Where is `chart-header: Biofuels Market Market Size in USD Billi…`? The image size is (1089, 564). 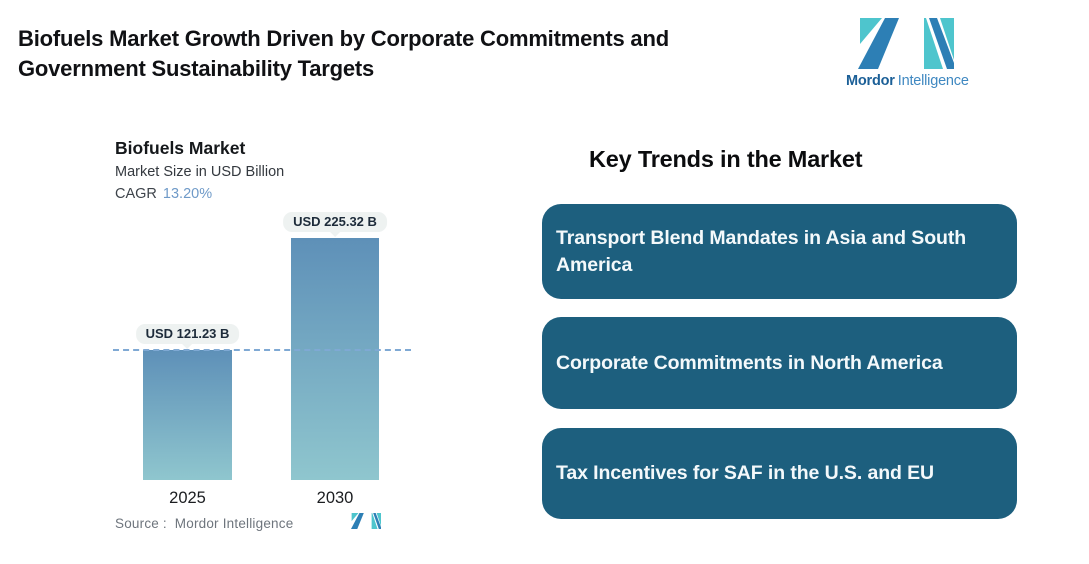
chart-header: Biofuels Market Market Size in USD Billi… is located at coordinates (199, 170).